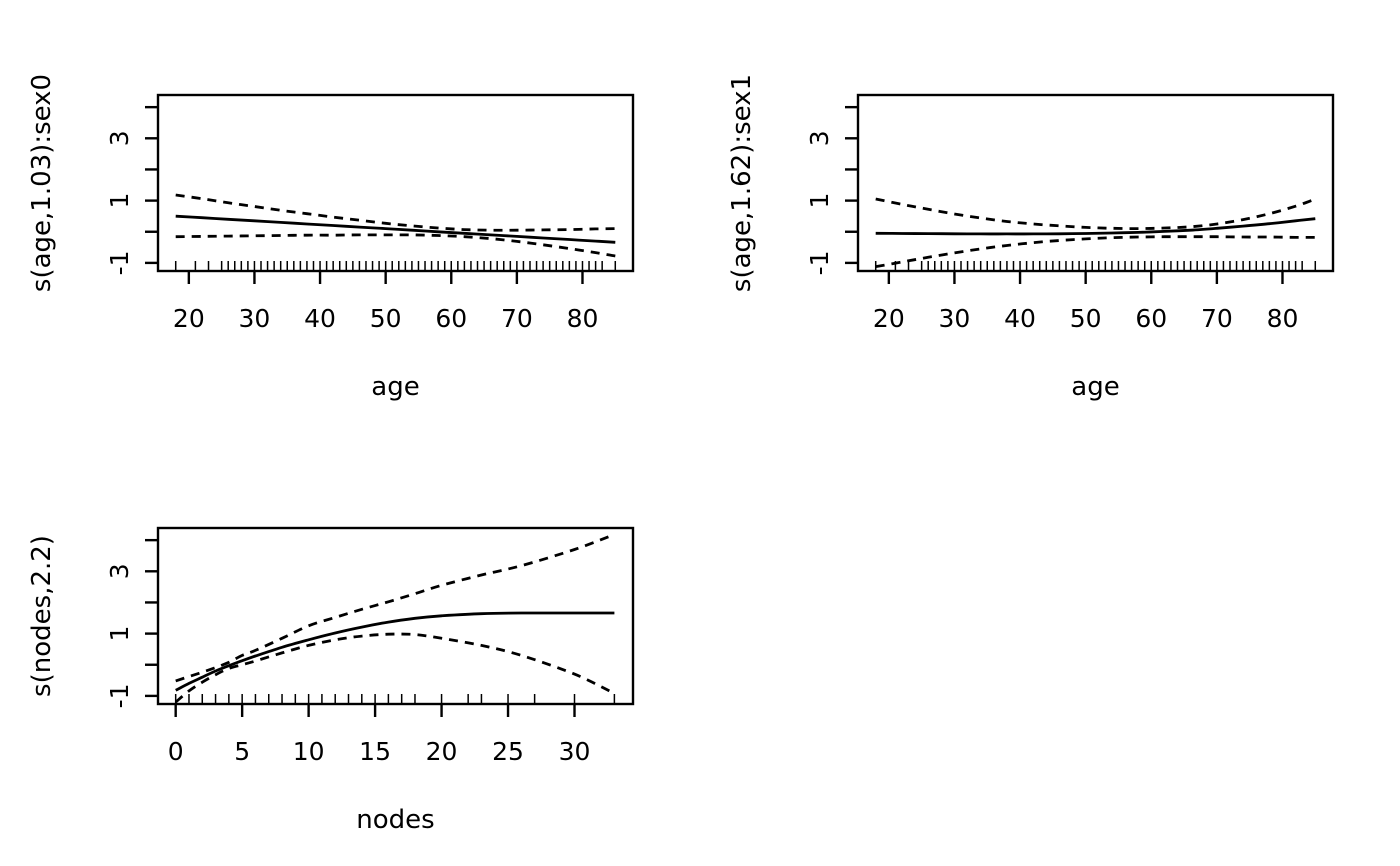  I want to click on x-tick-label: 0, so click(176, 751).